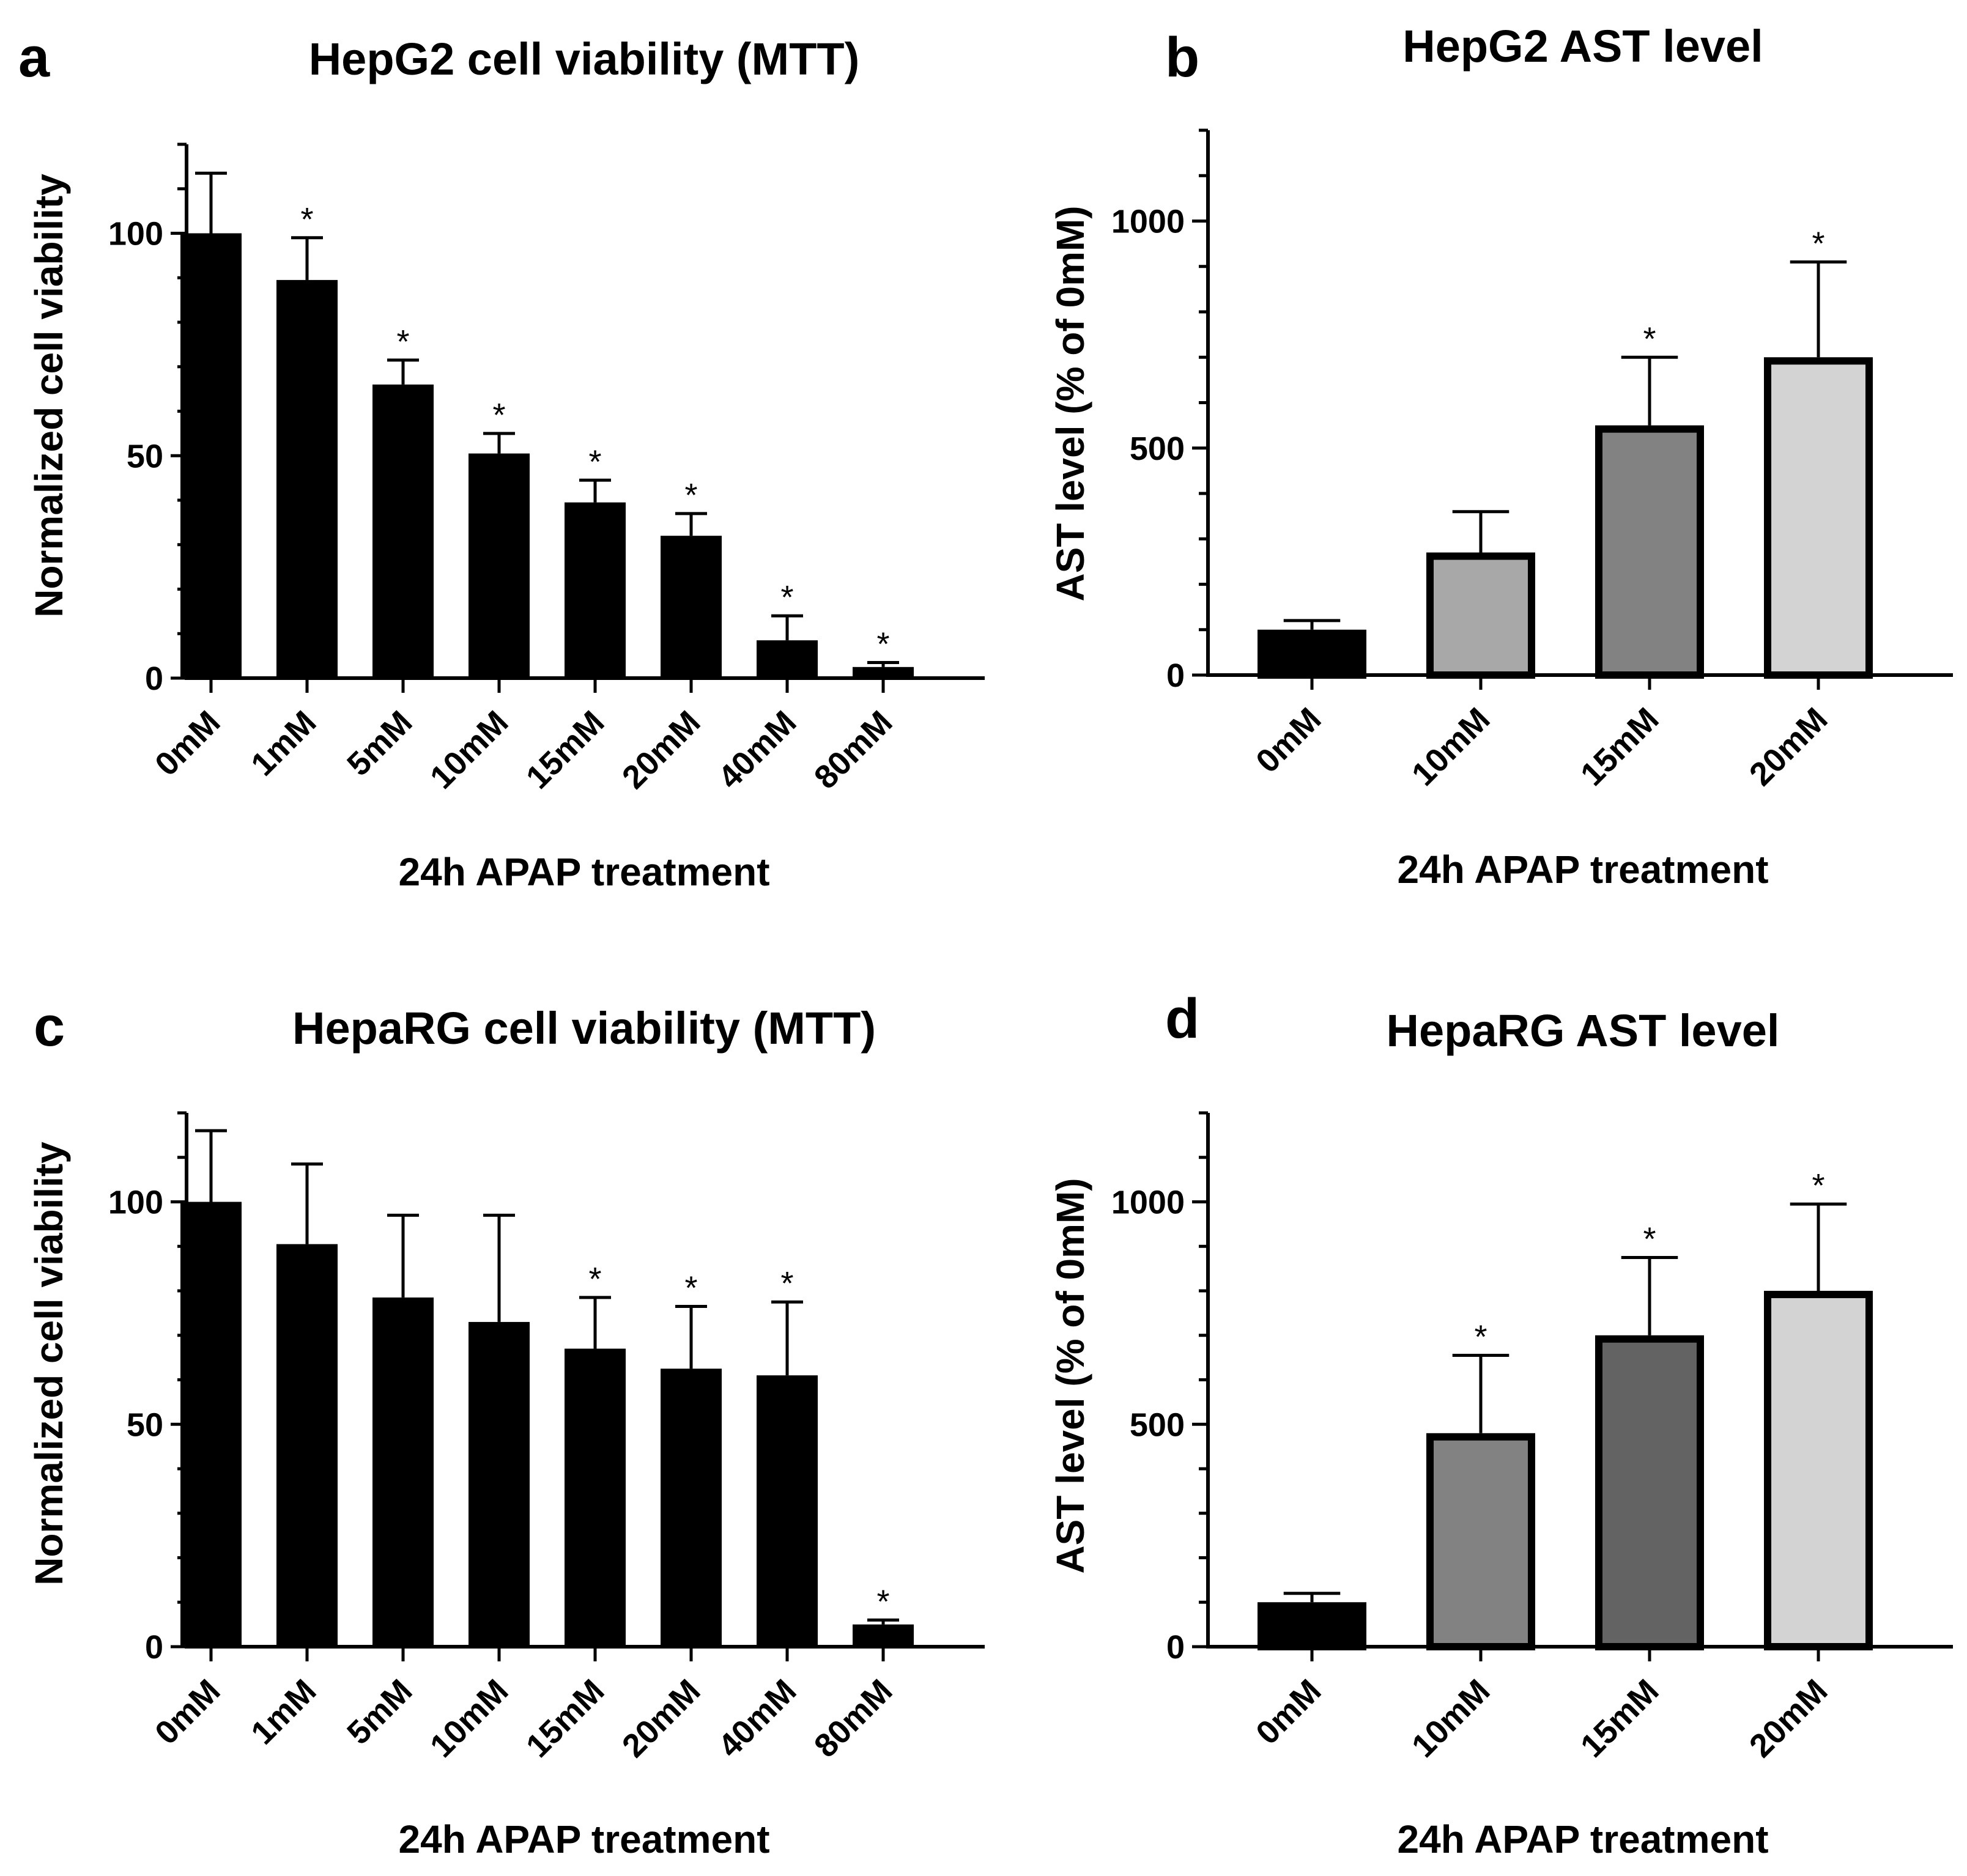 The height and width of the screenshot is (1876, 1967). Describe the element at coordinates (1582, 46) in the screenshot. I see `panel-b-title: HepG2 AST level` at that location.